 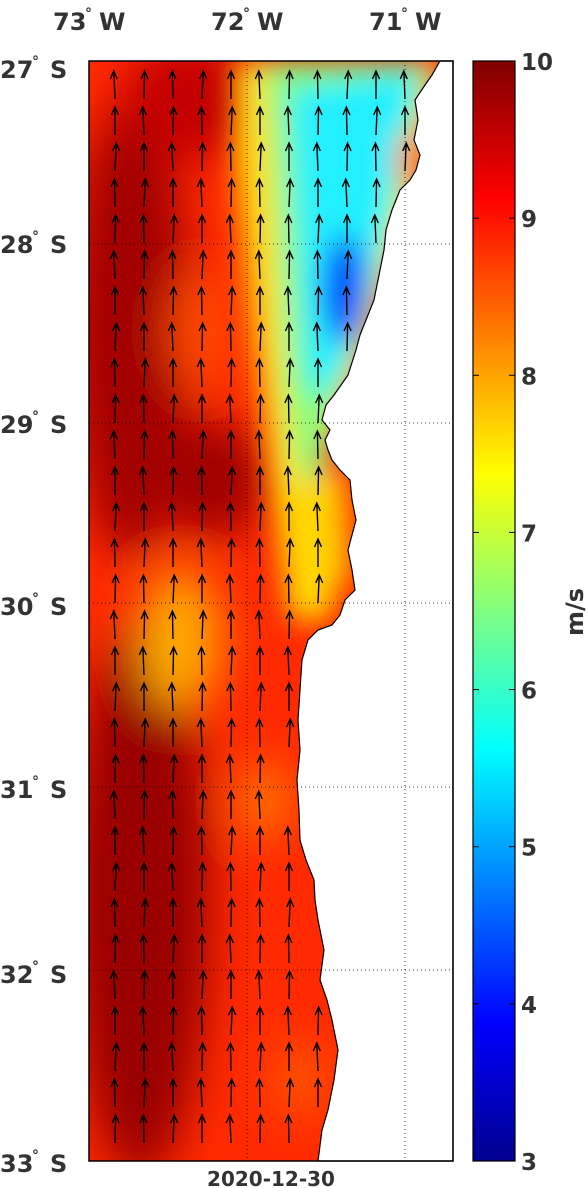 I want to click on svg-text: 73, so click(x=69, y=22).